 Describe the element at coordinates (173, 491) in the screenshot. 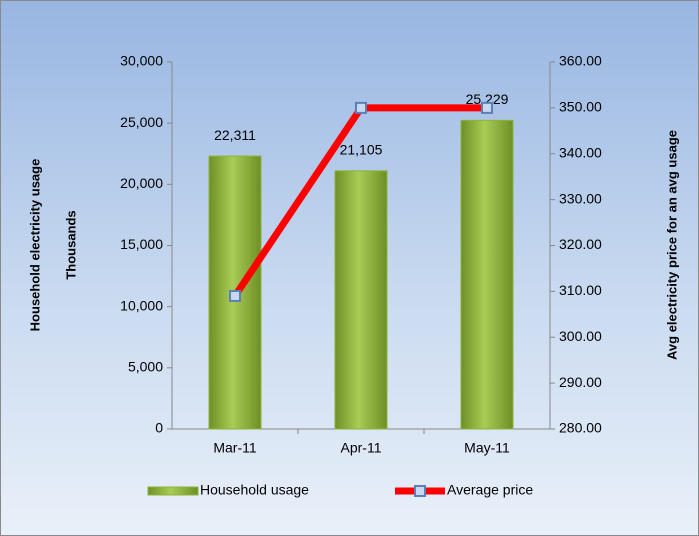

I see `legend-swatch` at that location.